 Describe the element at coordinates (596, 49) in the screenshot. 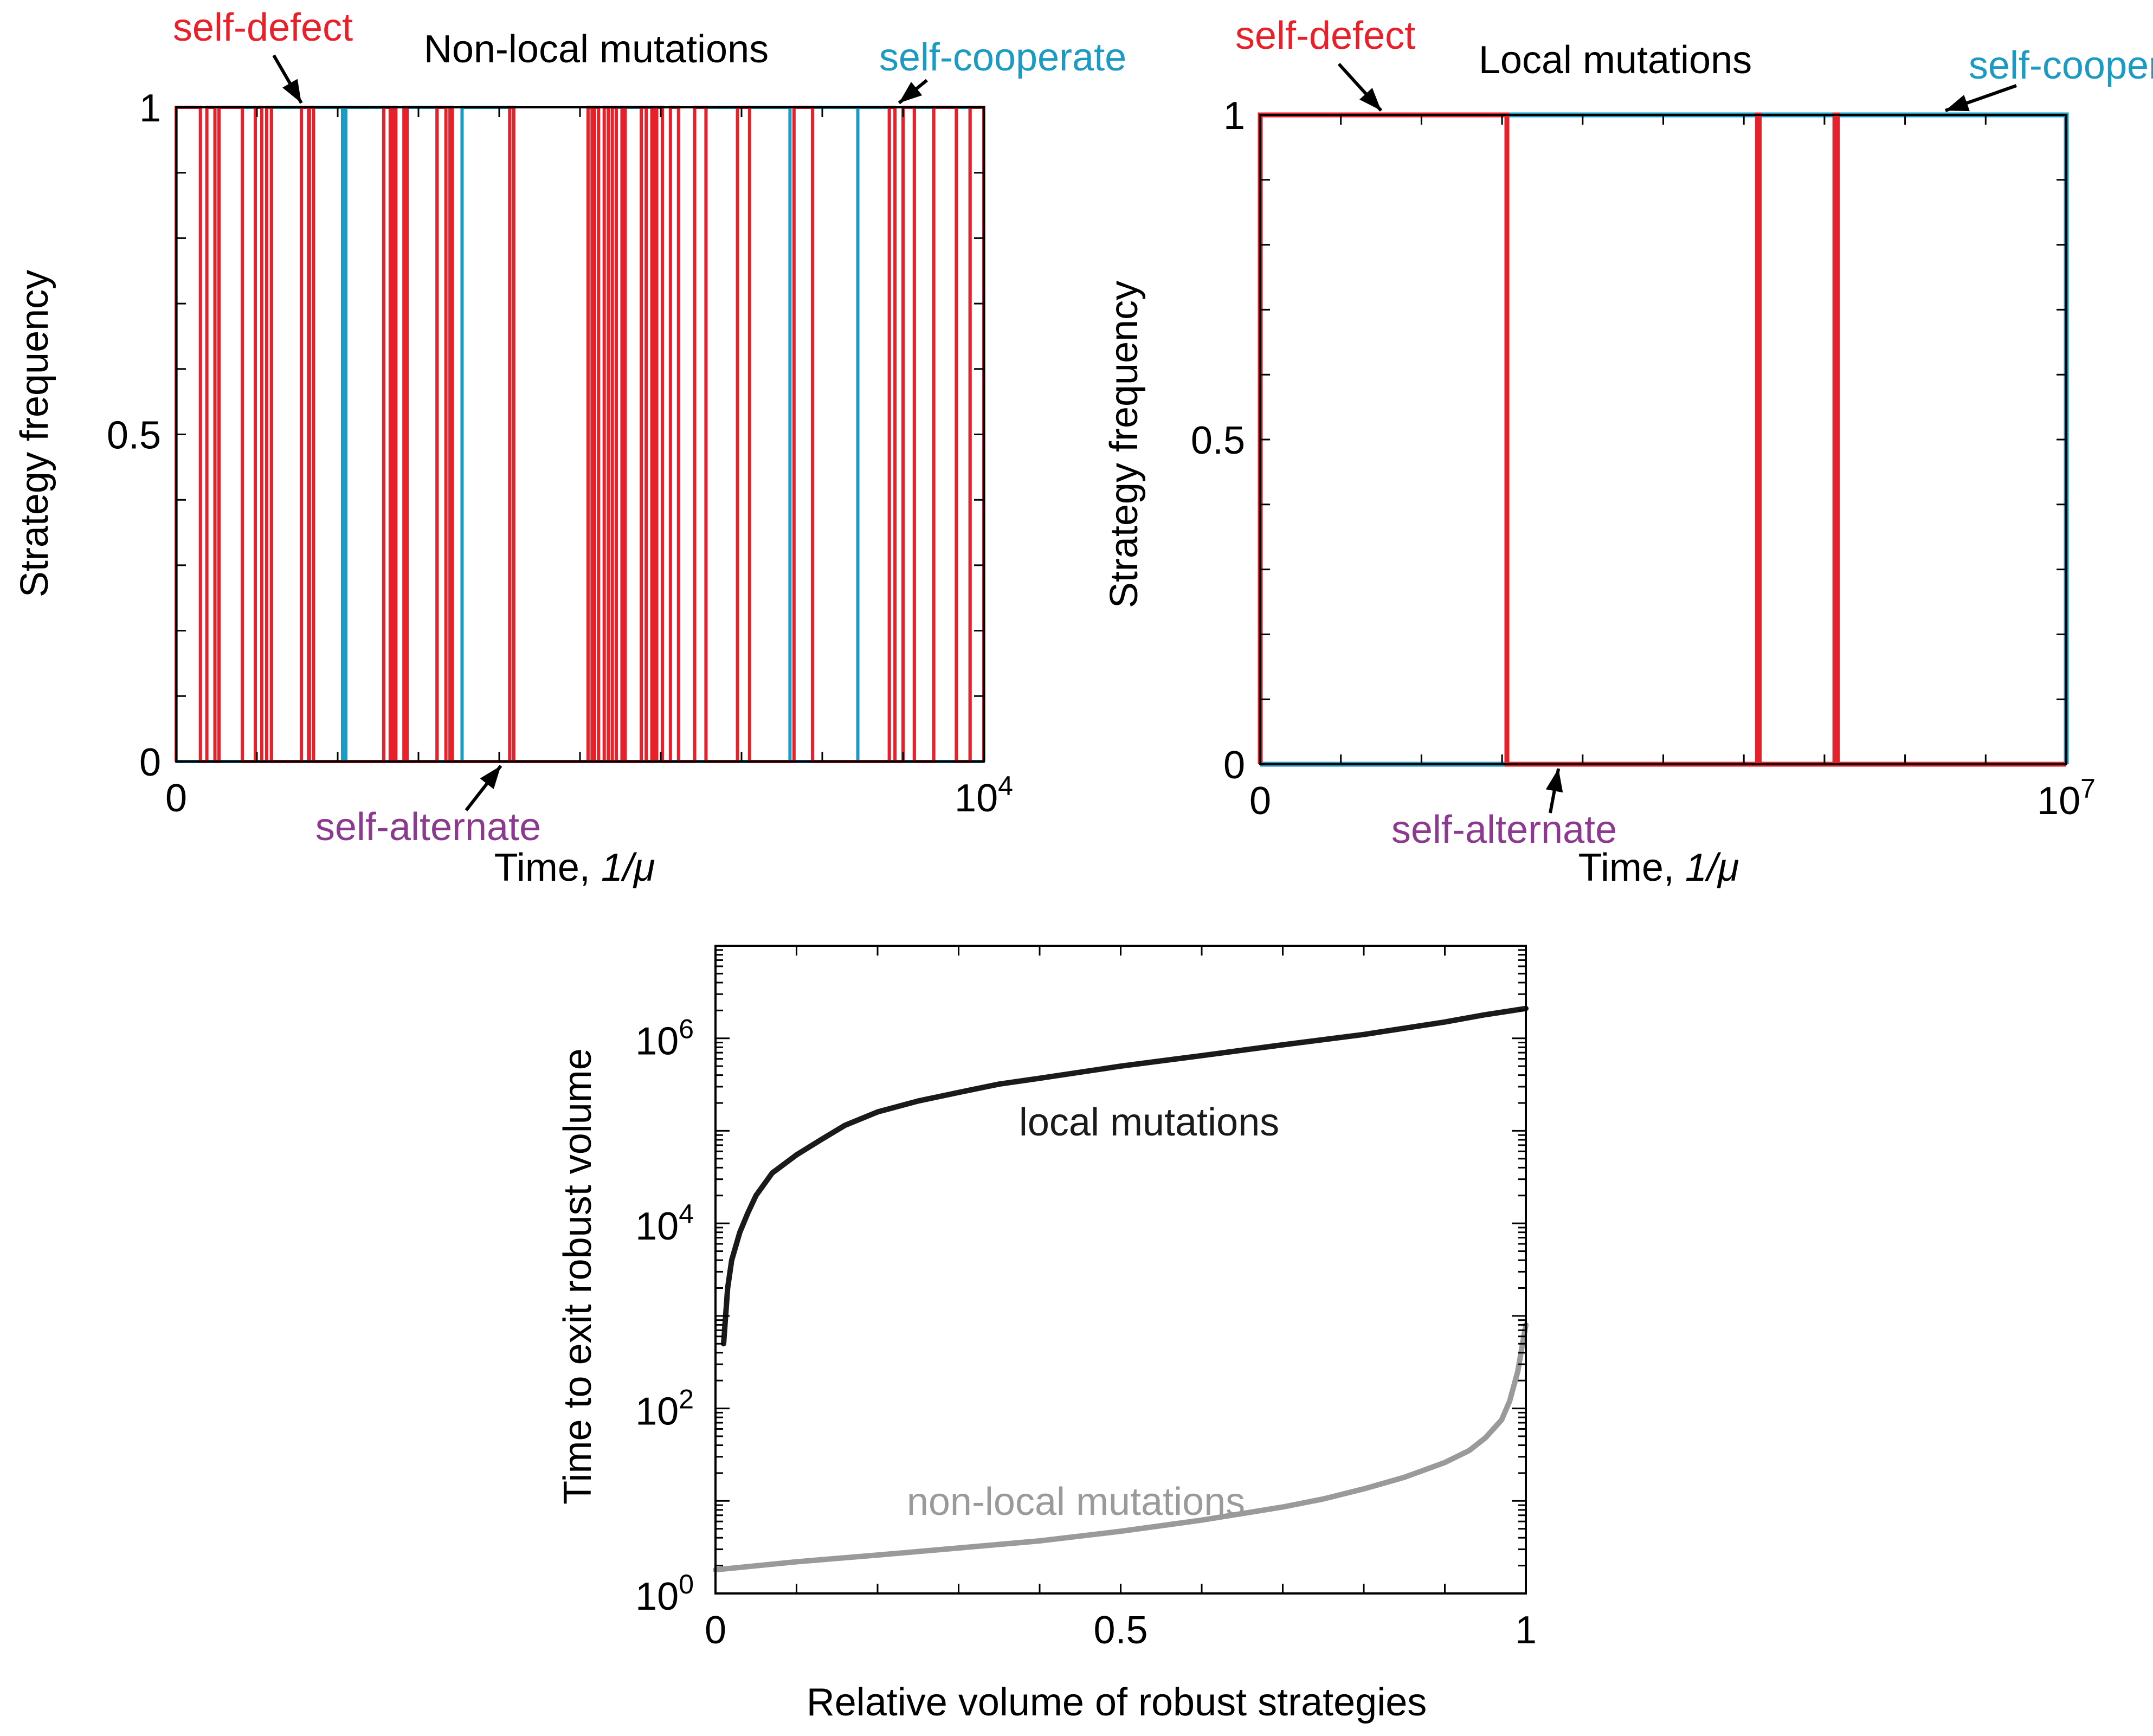

I see `panel-nonlocal-title: Non-local mutations` at that location.